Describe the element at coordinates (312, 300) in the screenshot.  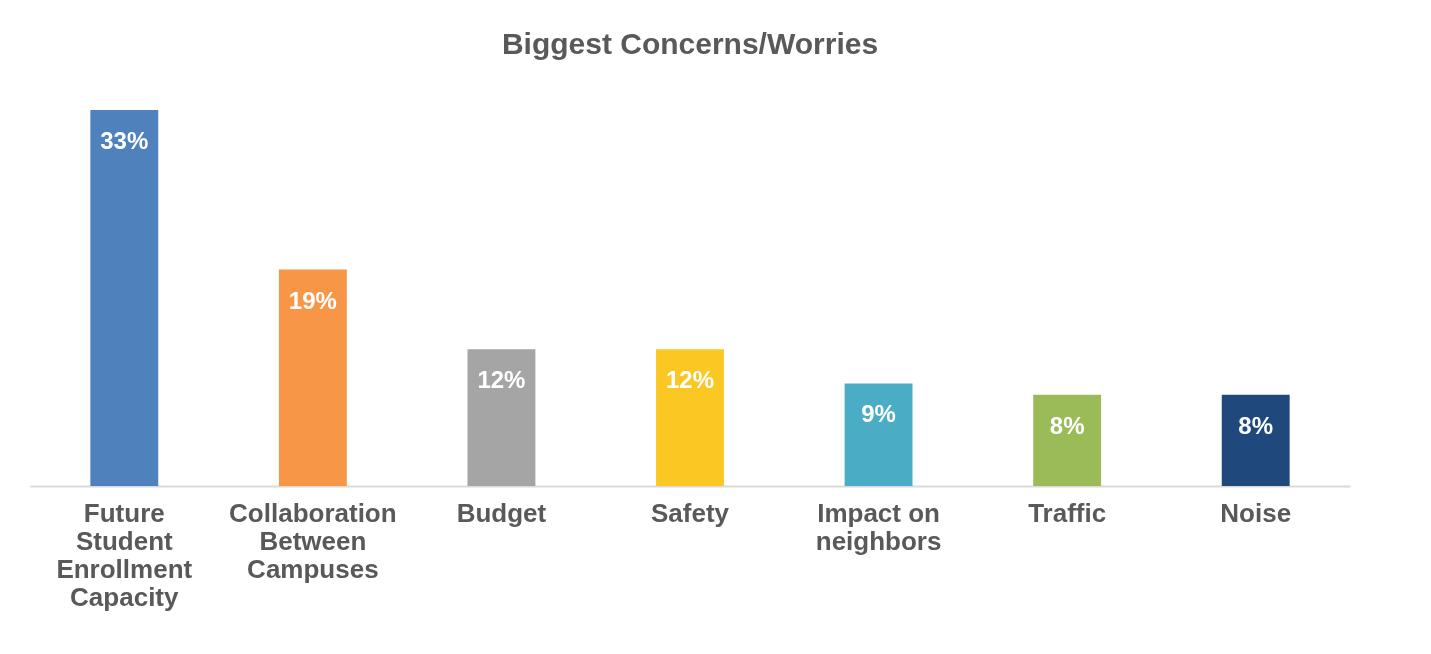
I see `data-label: 19%` at that location.